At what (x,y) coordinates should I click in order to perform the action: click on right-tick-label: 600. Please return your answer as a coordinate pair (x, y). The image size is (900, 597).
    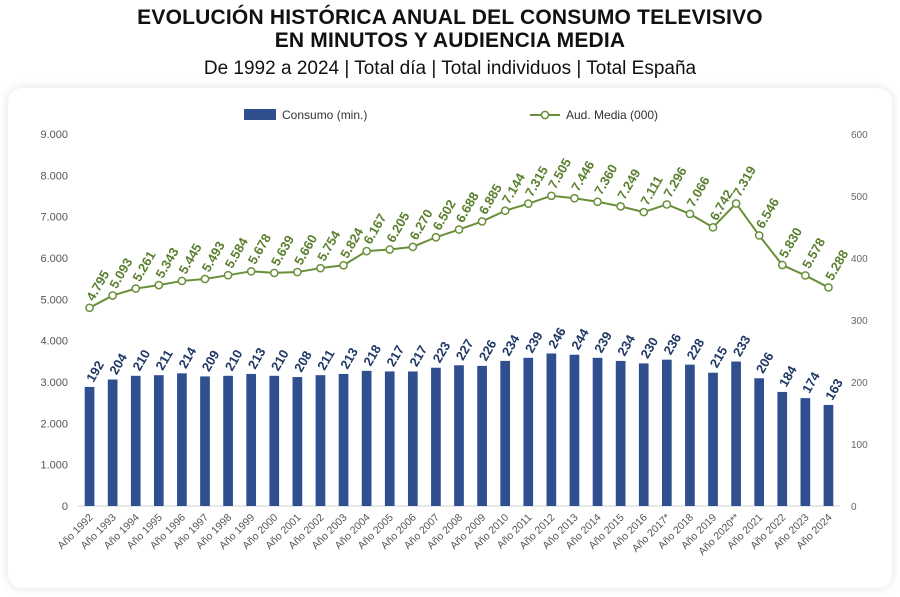
    Looking at the image, I should click on (859, 135).